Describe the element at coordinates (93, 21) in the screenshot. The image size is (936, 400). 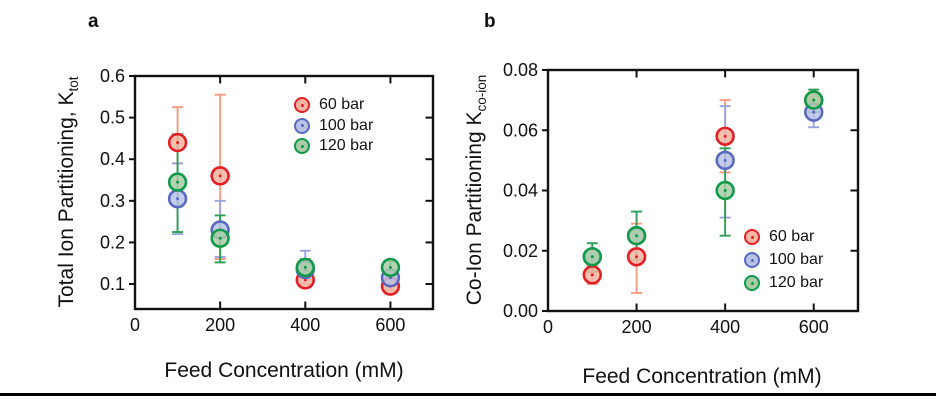
I see `panel-a-letter: a` at that location.